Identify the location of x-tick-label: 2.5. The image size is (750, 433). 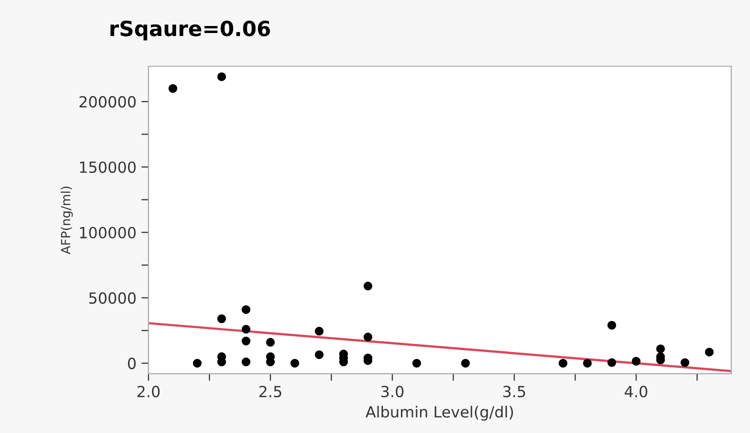
(270, 392).